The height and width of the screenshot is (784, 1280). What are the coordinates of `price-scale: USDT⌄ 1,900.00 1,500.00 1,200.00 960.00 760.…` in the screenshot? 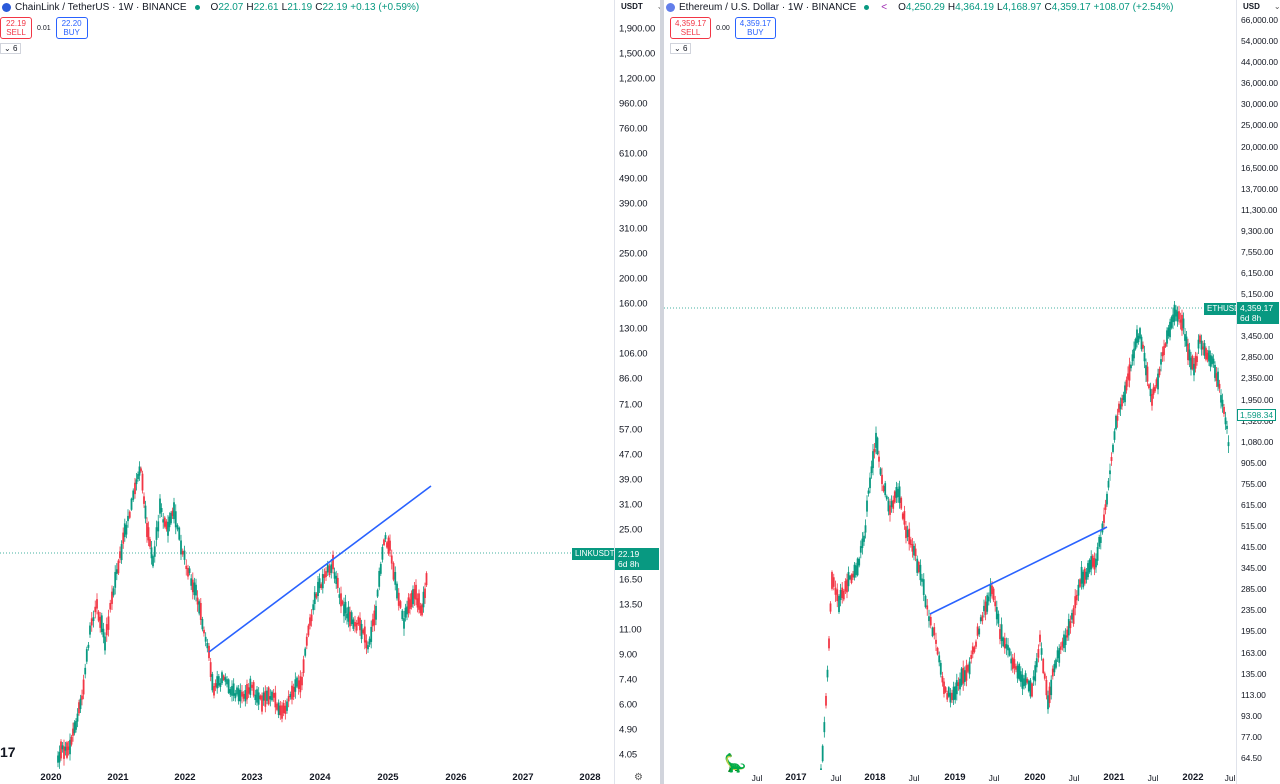 It's located at (637, 392).